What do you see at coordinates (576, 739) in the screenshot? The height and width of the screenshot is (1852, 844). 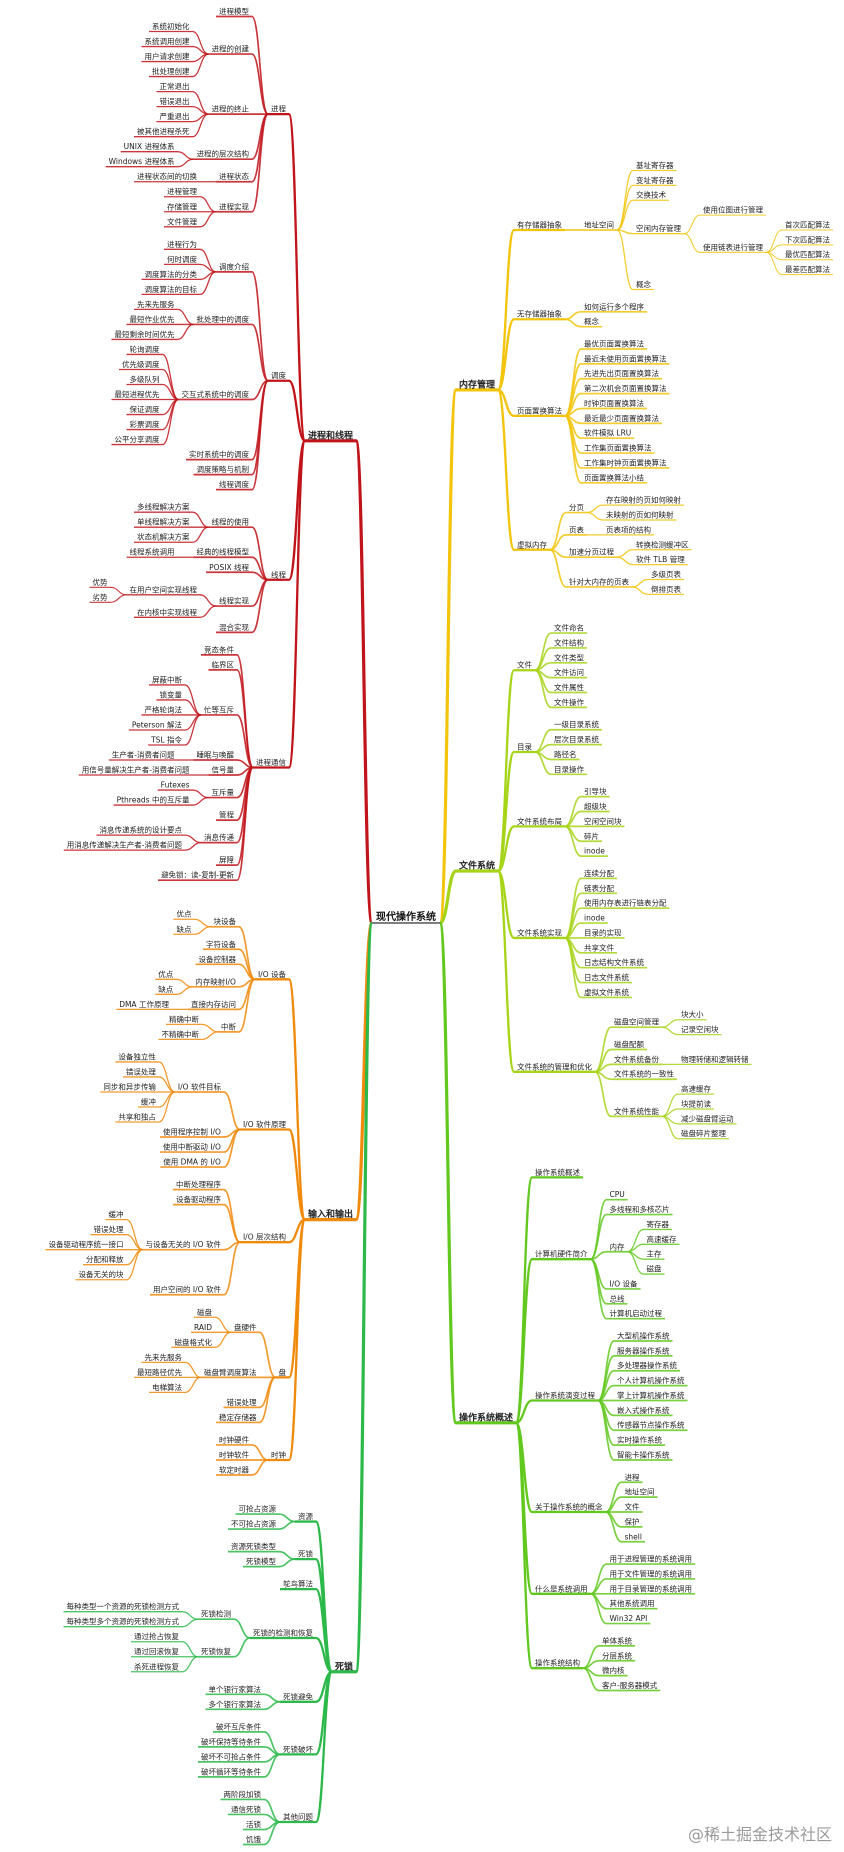 I see `node-label: 层次目录系统` at bounding box center [576, 739].